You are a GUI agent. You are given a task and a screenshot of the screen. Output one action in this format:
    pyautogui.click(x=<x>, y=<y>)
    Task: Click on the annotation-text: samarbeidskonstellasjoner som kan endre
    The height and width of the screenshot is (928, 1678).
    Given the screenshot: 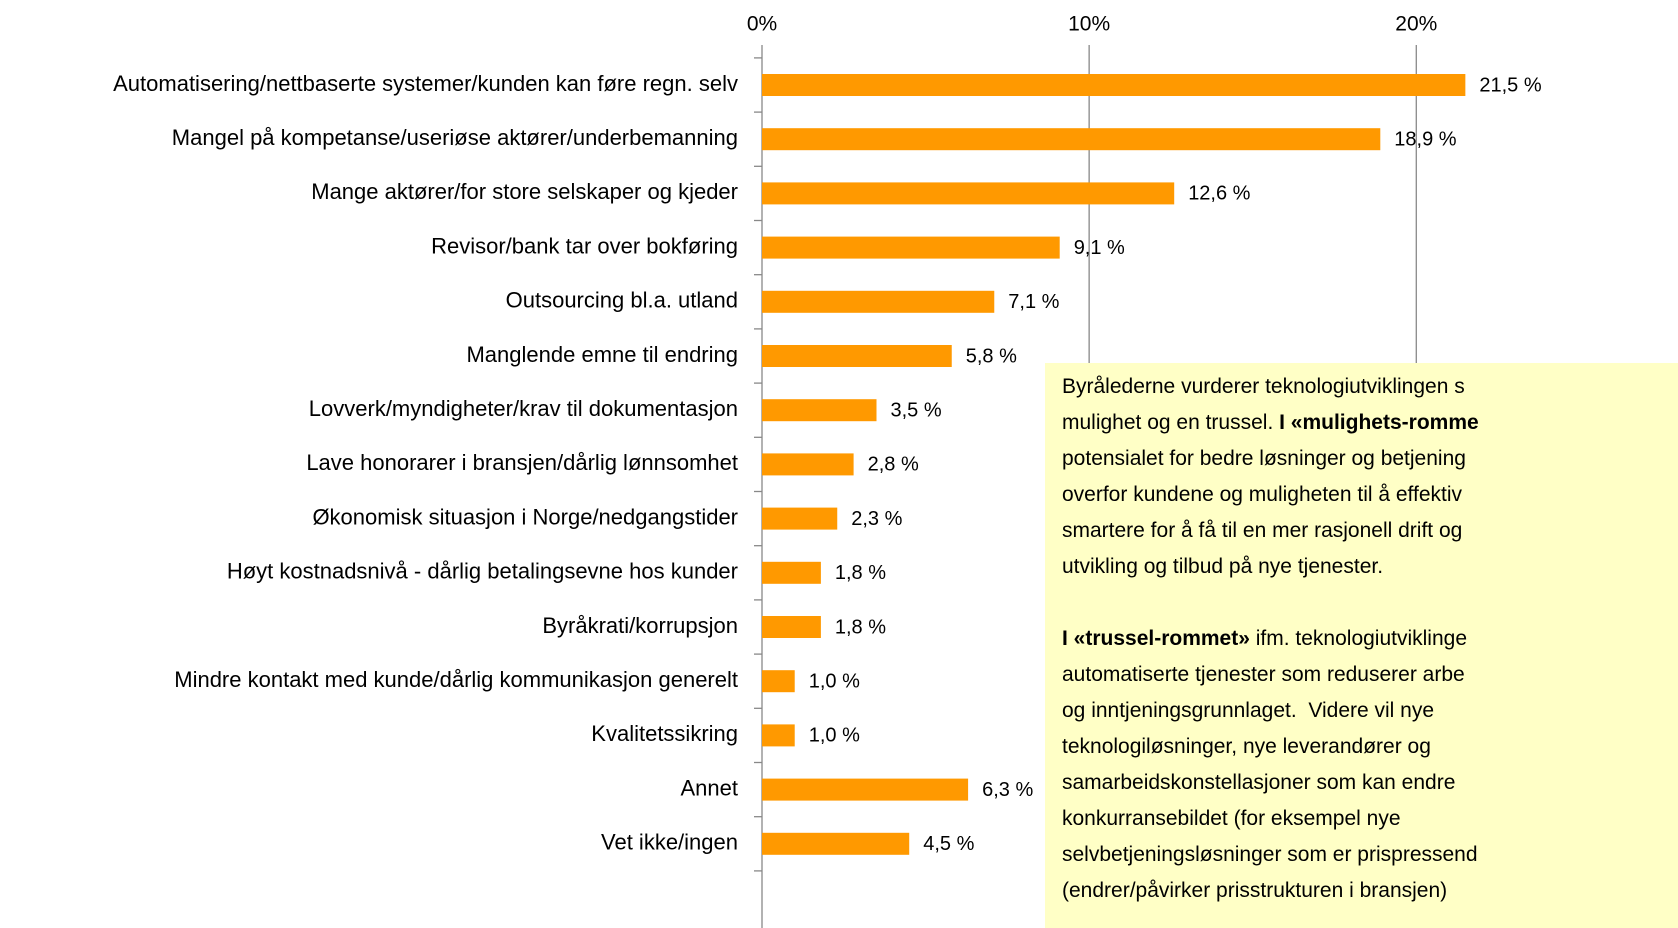 What is the action you would take?
    pyautogui.click(x=1258, y=782)
    